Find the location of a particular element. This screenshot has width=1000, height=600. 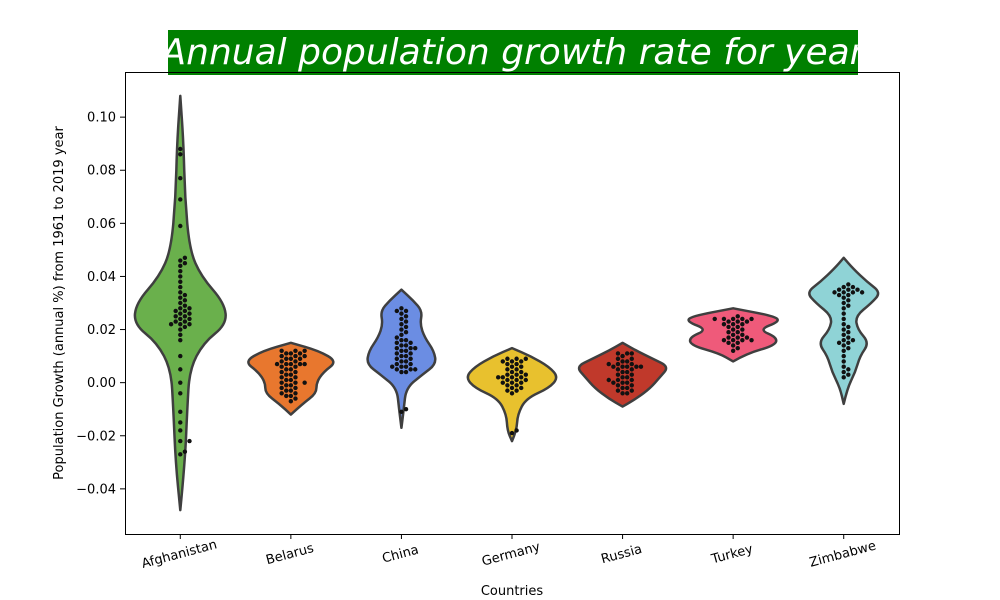

y-tick-label: 0.04 is located at coordinates (101, 277).